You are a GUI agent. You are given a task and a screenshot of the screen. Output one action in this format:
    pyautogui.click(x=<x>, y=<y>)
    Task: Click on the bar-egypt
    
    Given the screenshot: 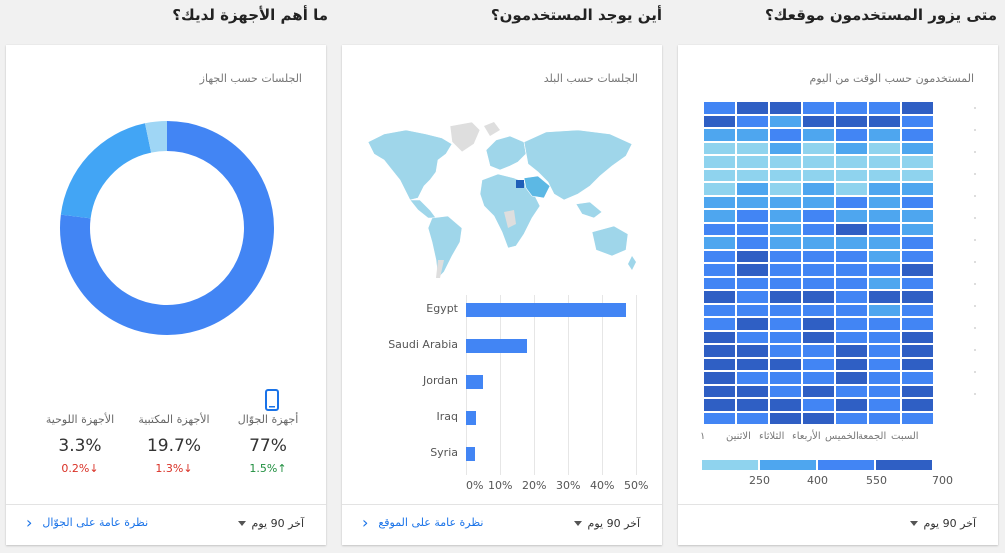 What is the action you would take?
    pyautogui.click(x=546, y=310)
    